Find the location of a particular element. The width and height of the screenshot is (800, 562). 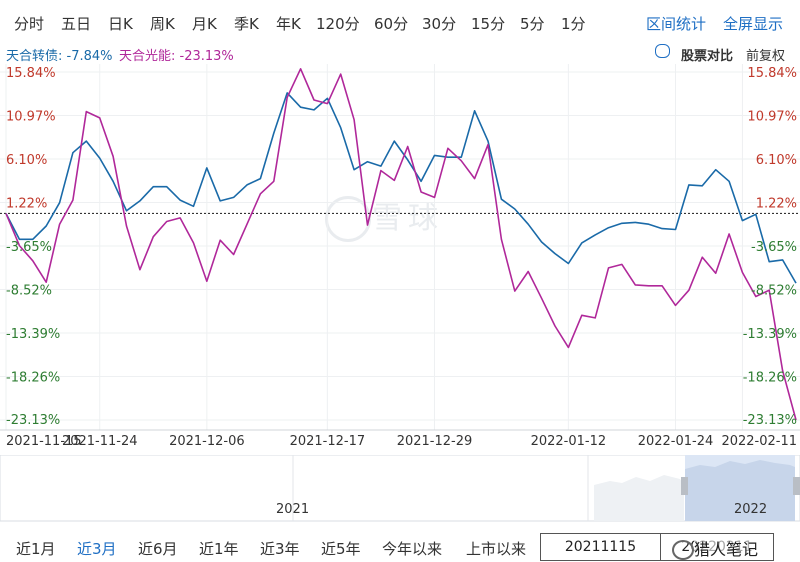

range-6m: 近6月 is located at coordinates (158, 549).